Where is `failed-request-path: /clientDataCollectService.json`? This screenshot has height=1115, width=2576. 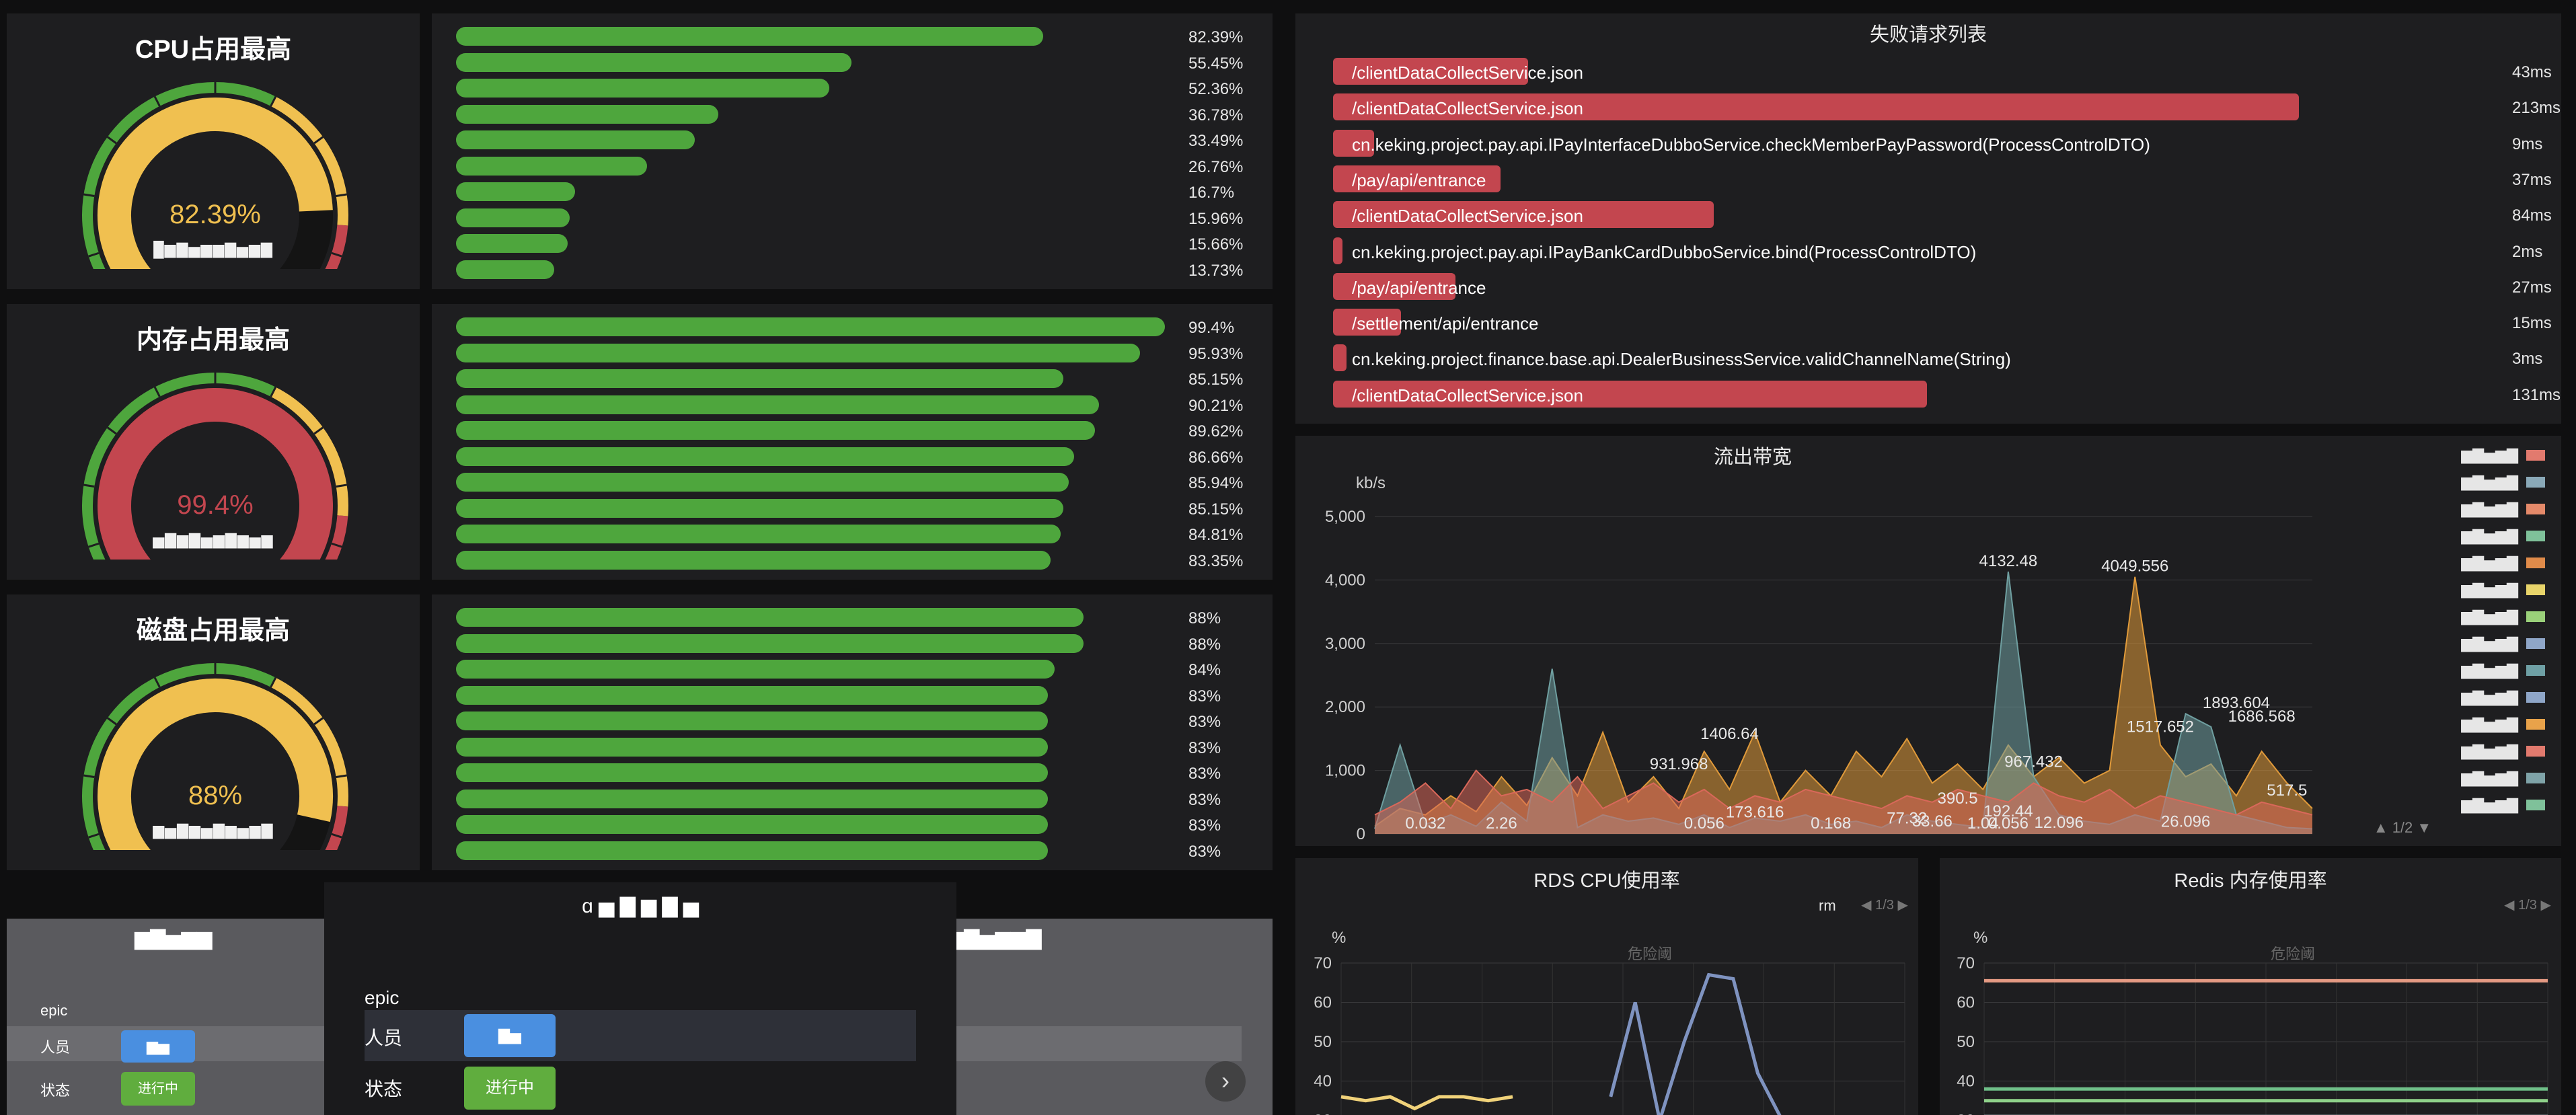 failed-request-path: /clientDataCollectService.json is located at coordinates (1467, 73).